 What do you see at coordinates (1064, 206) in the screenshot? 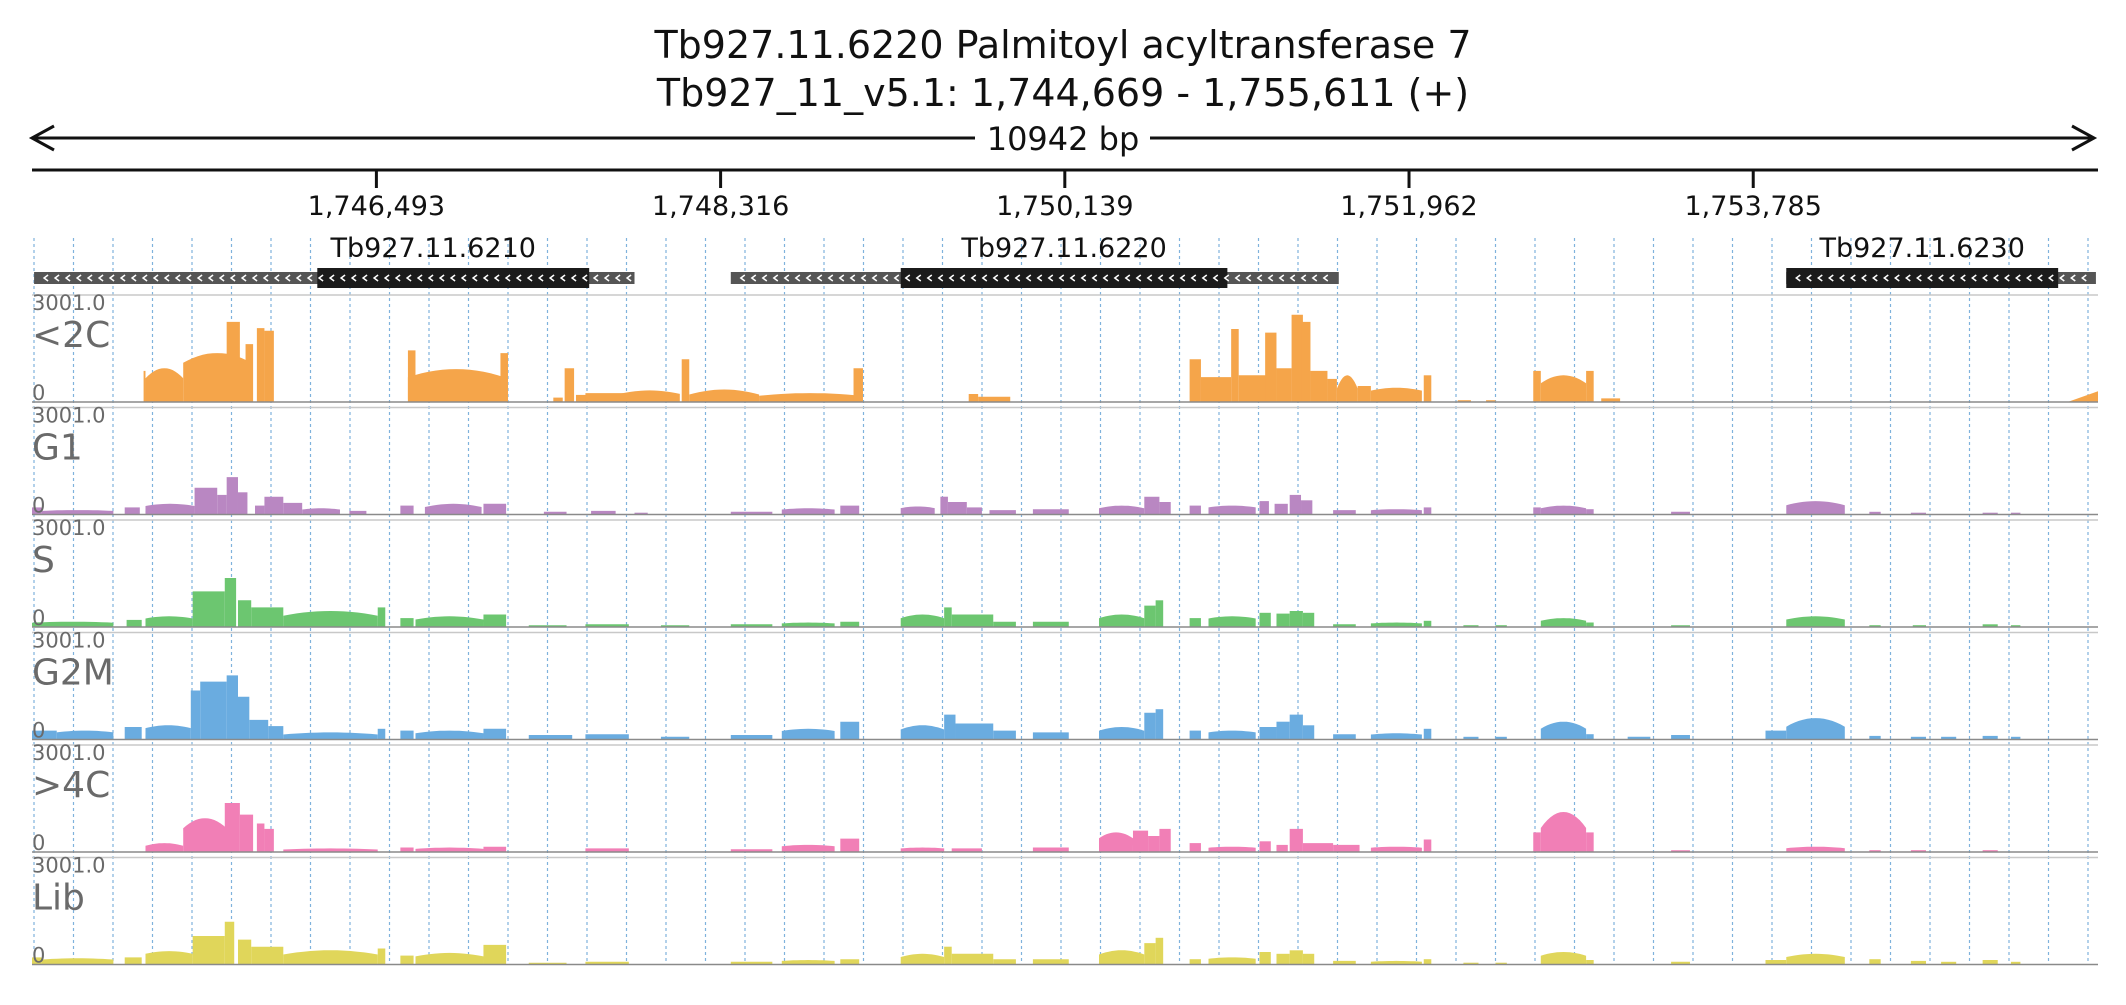
I see `tick-label: 1,750,139` at bounding box center [1064, 206].